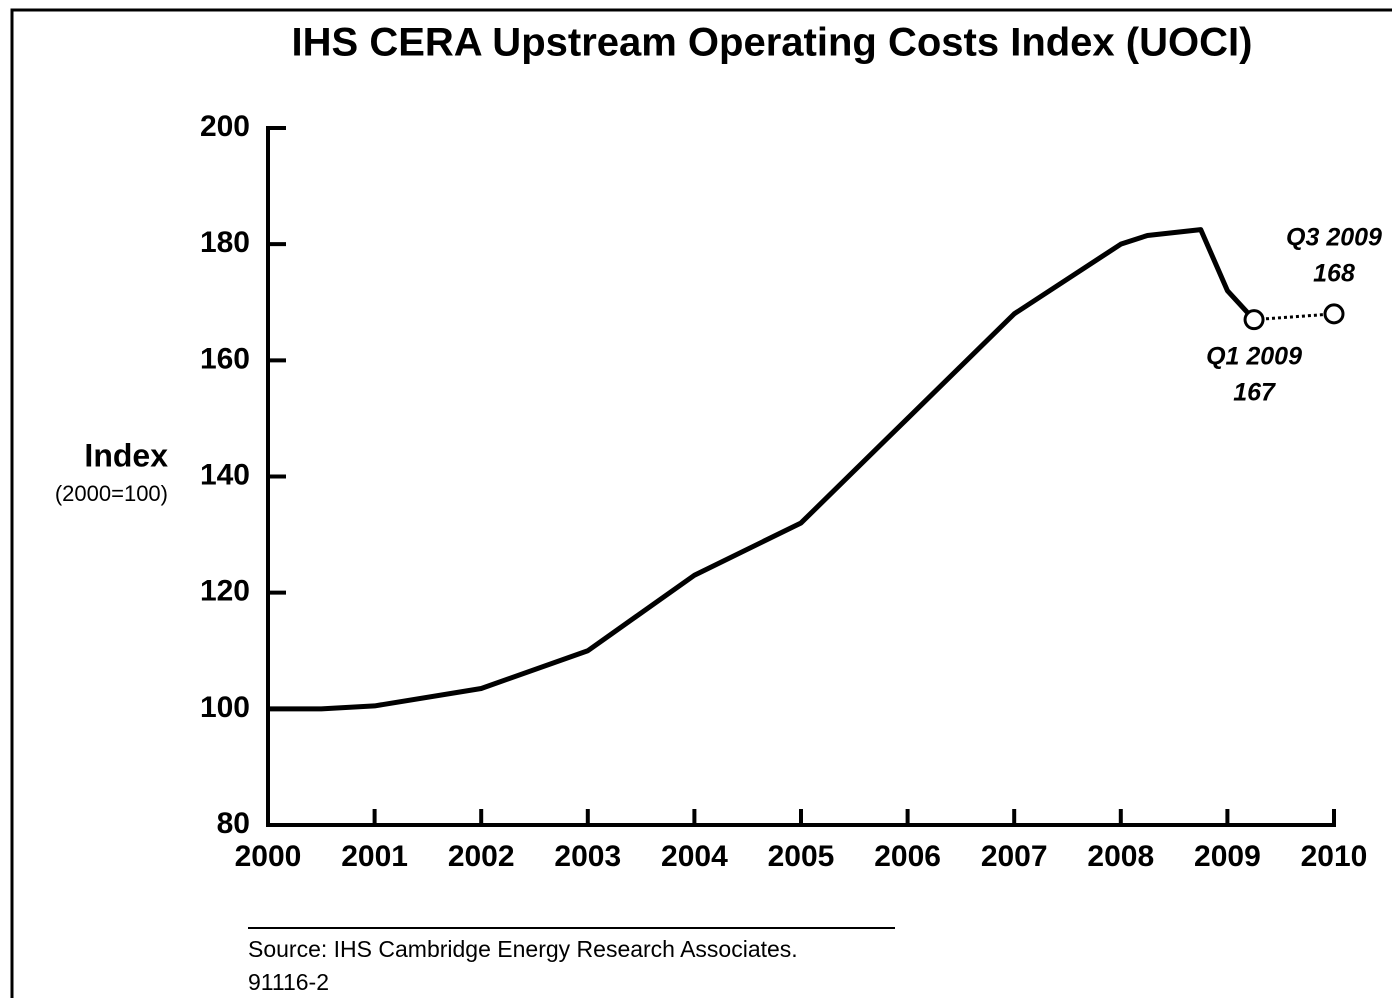 The image size is (1392, 998). I want to click on dotted-line, so click(1294, 317).